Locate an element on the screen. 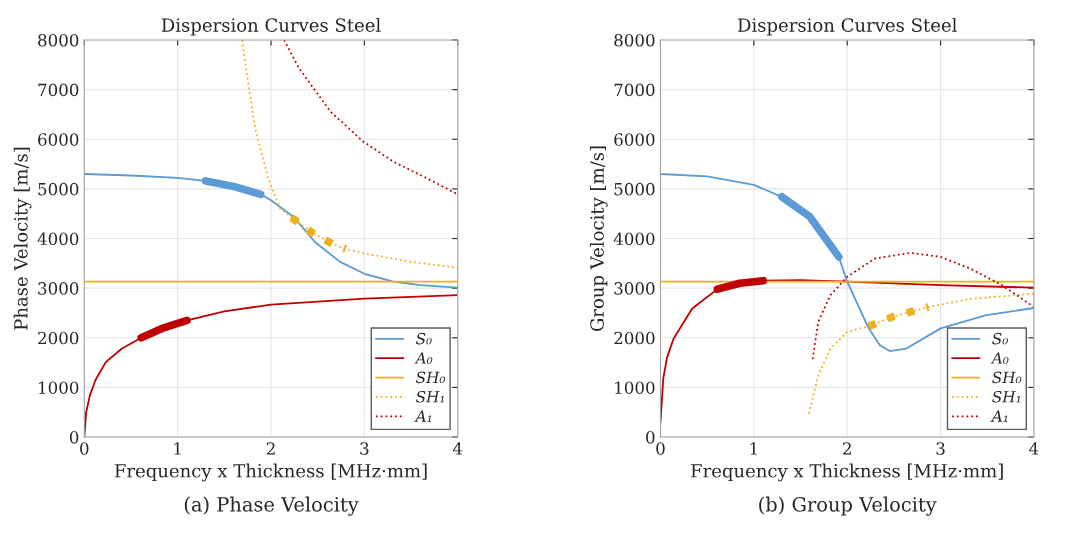  text: (a) Phase Velocity is located at coordinates (271, 506).